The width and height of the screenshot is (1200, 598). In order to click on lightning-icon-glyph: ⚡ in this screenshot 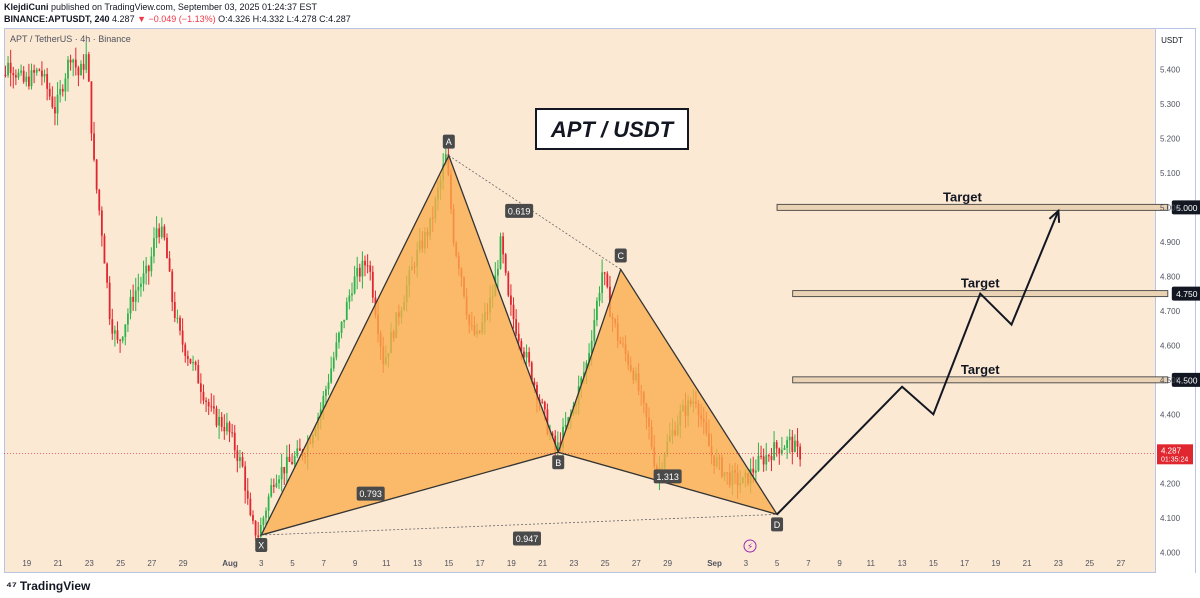, I will do `click(750, 548)`.